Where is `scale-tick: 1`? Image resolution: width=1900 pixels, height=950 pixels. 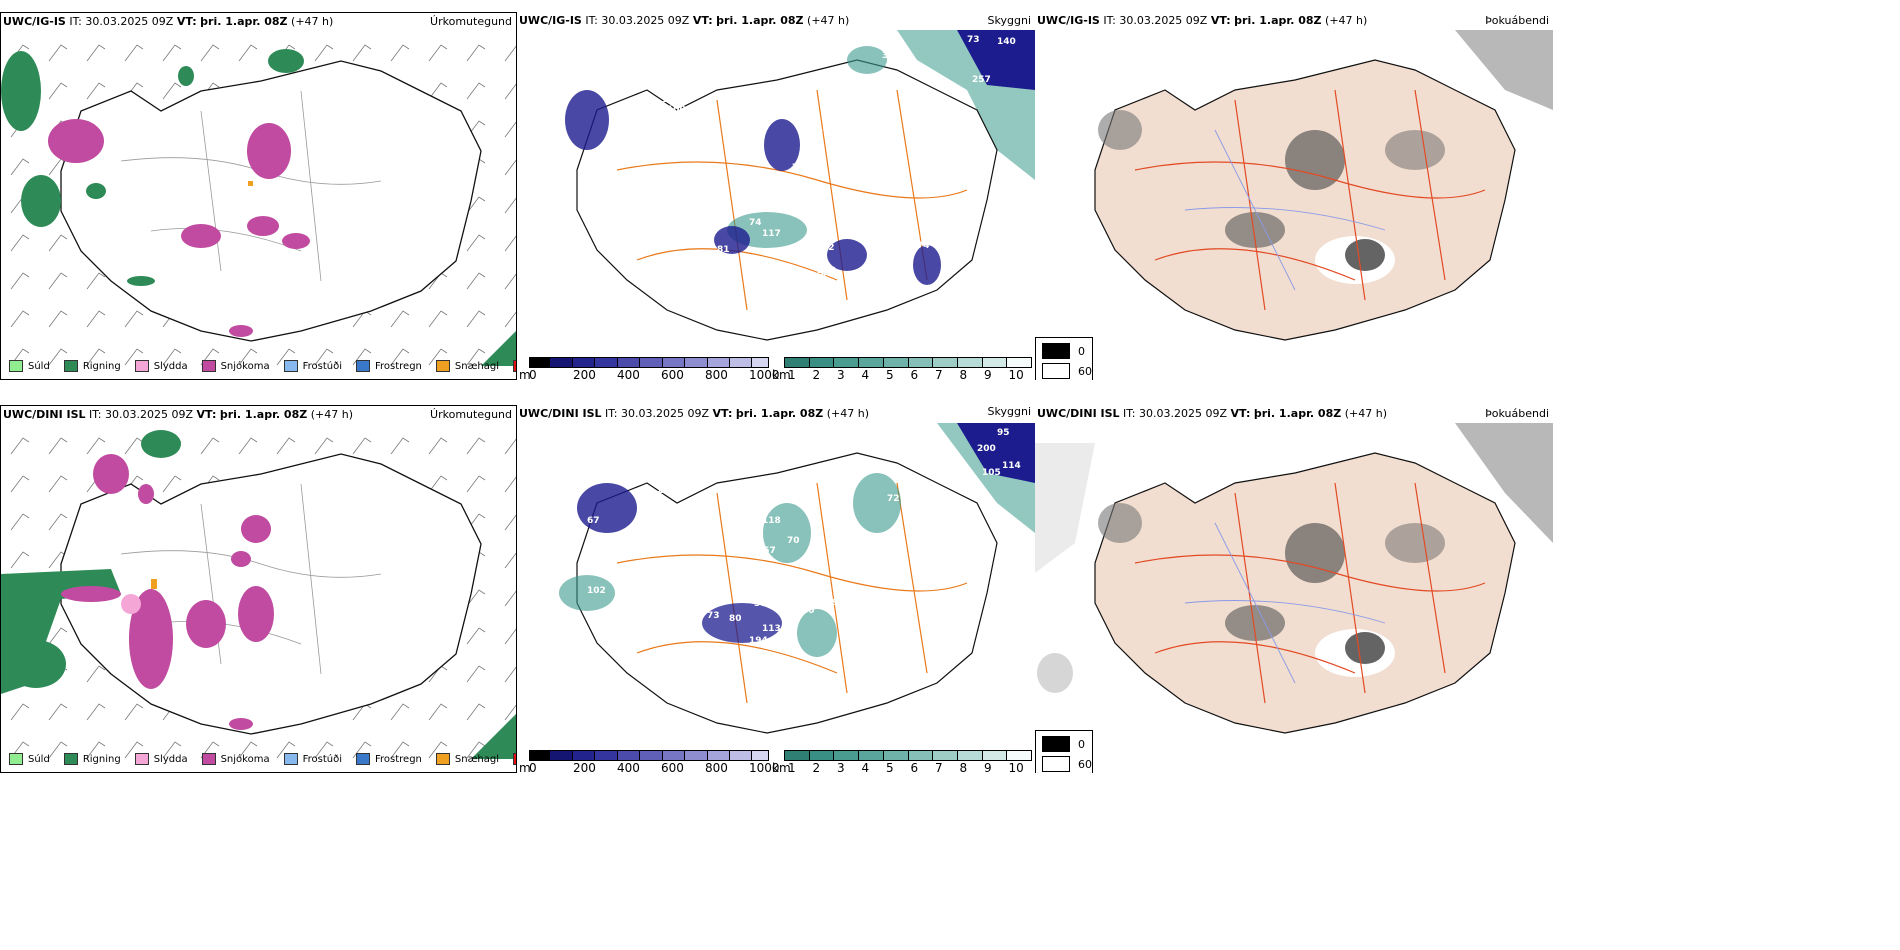
scale-tick: 1 is located at coordinates (792, 374).